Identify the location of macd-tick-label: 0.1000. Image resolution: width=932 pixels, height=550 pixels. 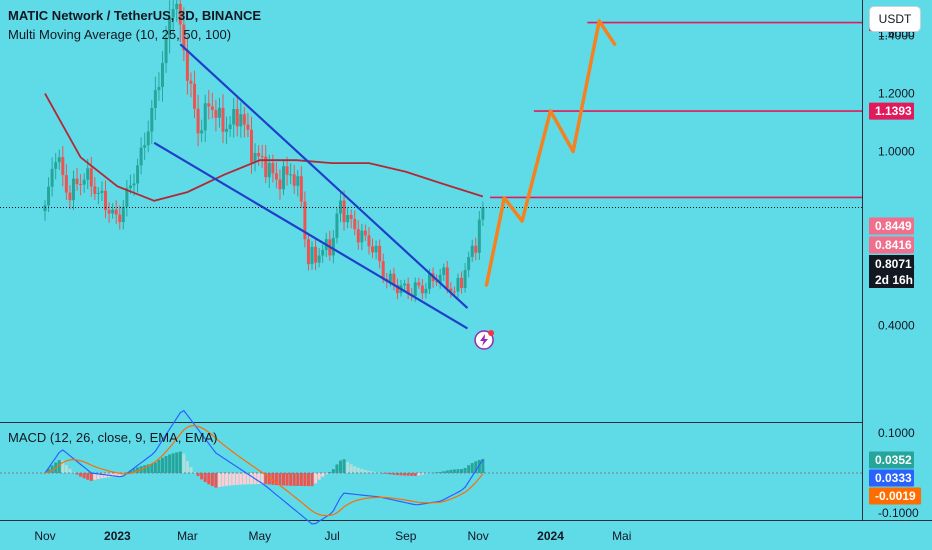
(896, 433).